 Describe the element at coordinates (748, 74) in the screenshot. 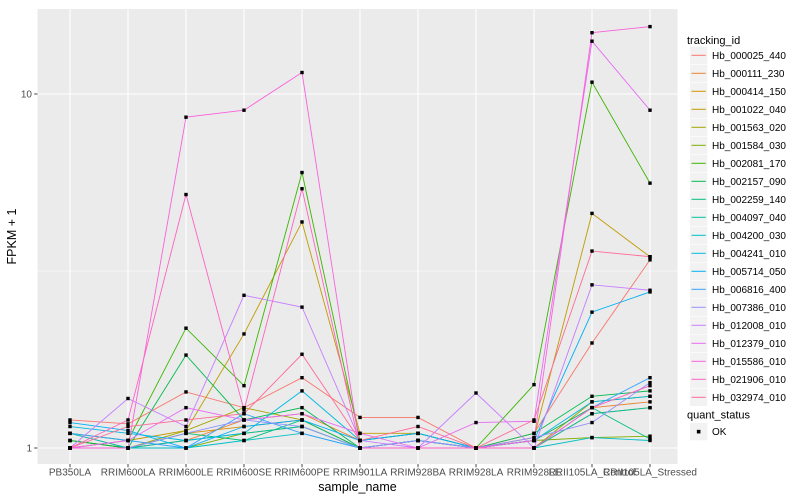

I see `legend-label: Hb_000111_230` at that location.